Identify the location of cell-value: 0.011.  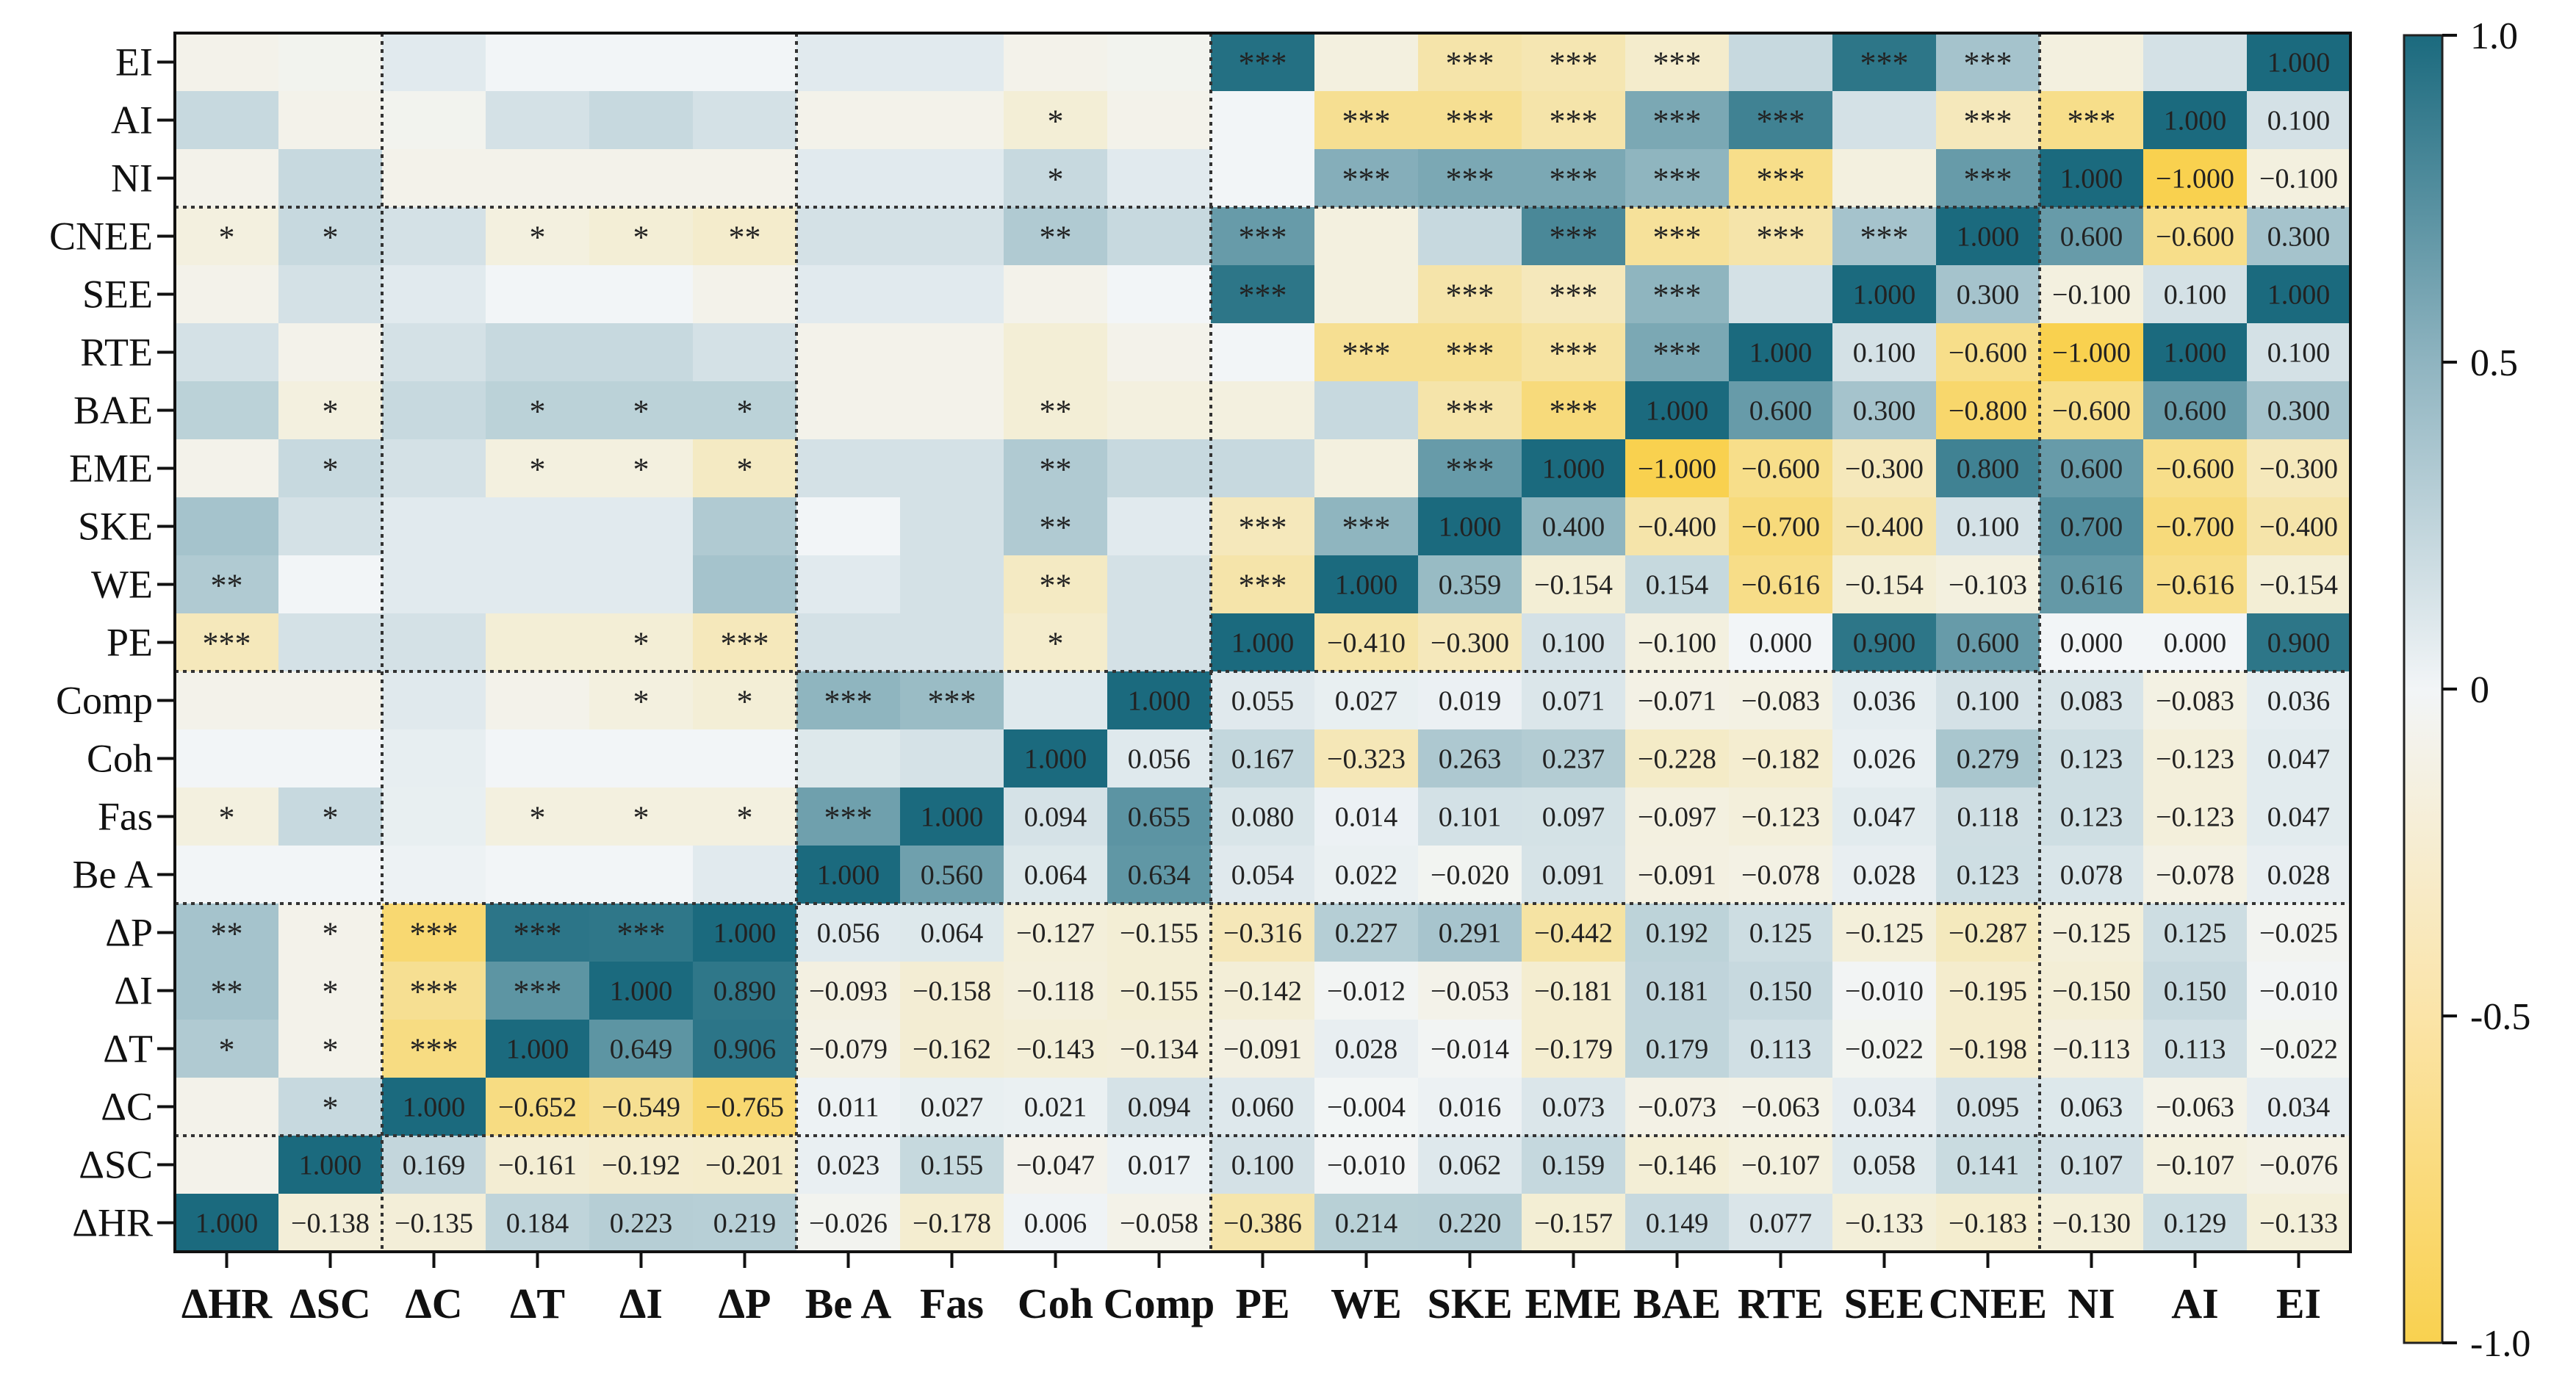
(848, 1108).